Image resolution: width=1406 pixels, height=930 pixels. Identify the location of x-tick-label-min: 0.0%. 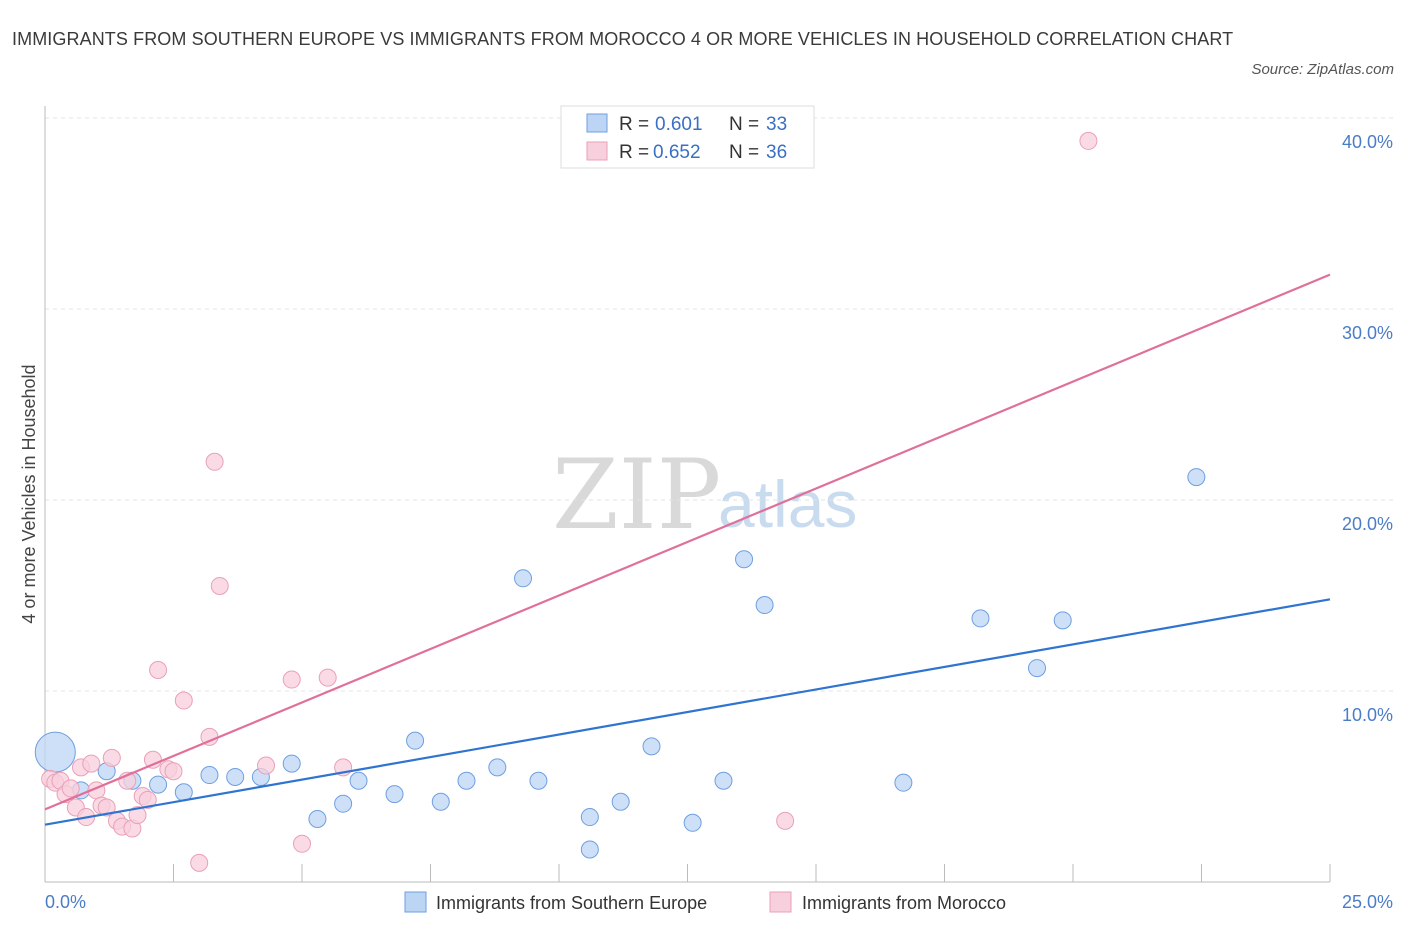
(65, 902).